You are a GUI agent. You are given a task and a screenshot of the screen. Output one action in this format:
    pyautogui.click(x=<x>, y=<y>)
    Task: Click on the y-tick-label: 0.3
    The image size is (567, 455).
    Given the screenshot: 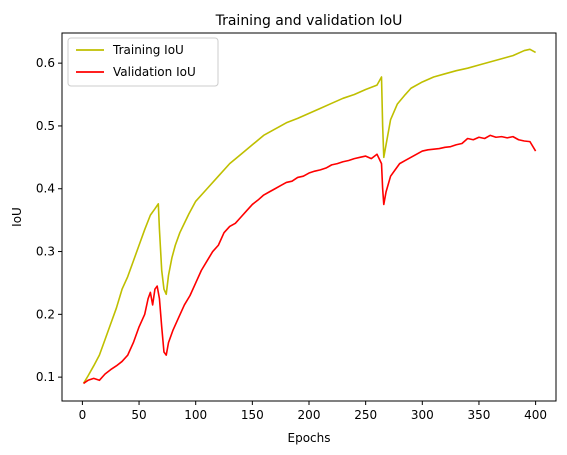 What is the action you would take?
    pyautogui.click(x=45, y=252)
    